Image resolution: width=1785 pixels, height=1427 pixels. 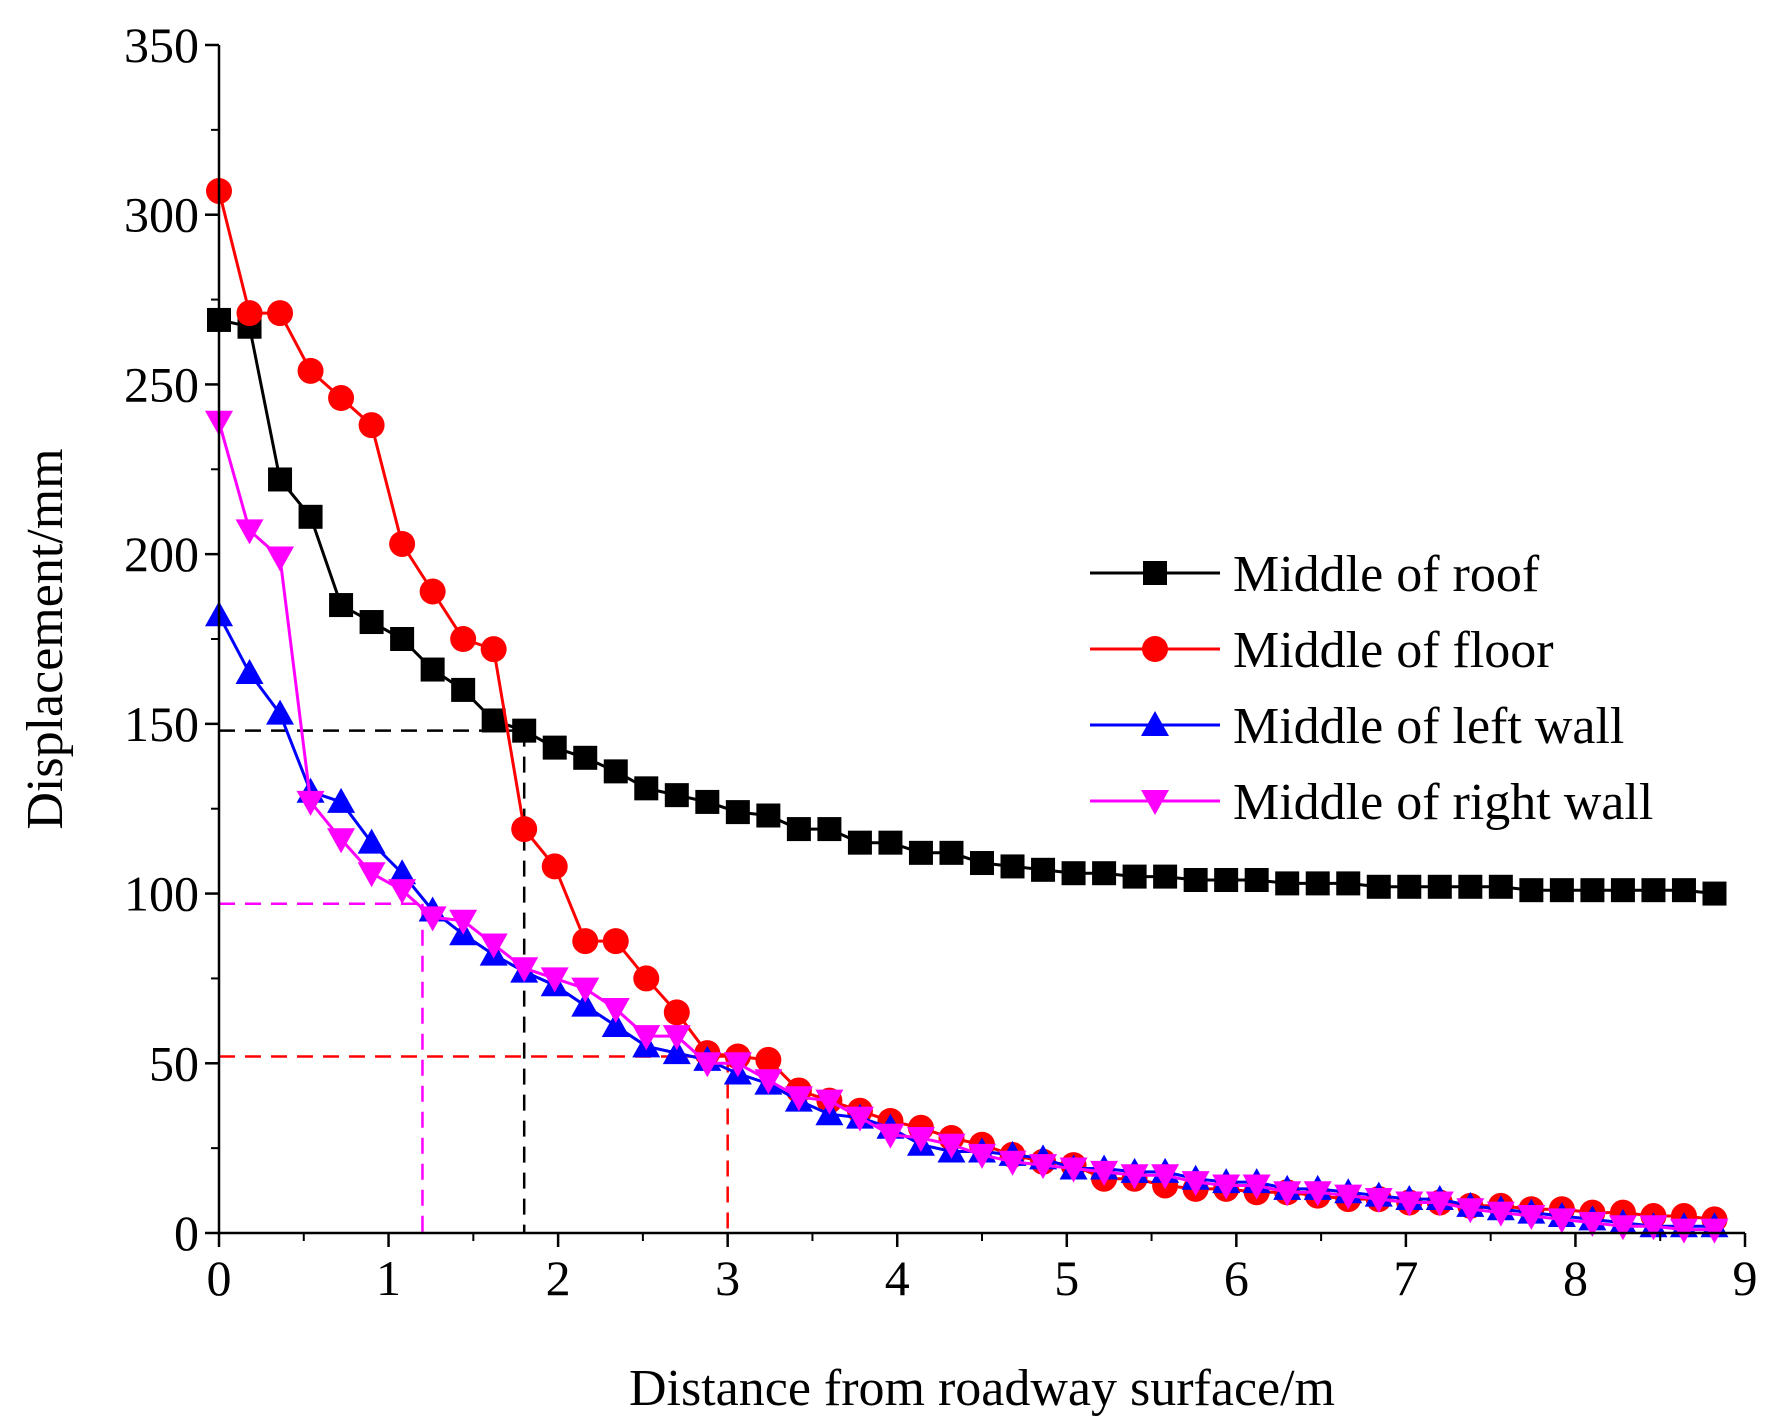 What do you see at coordinates (186, 1233) in the screenshot?
I see `y-tick-label: 0` at bounding box center [186, 1233].